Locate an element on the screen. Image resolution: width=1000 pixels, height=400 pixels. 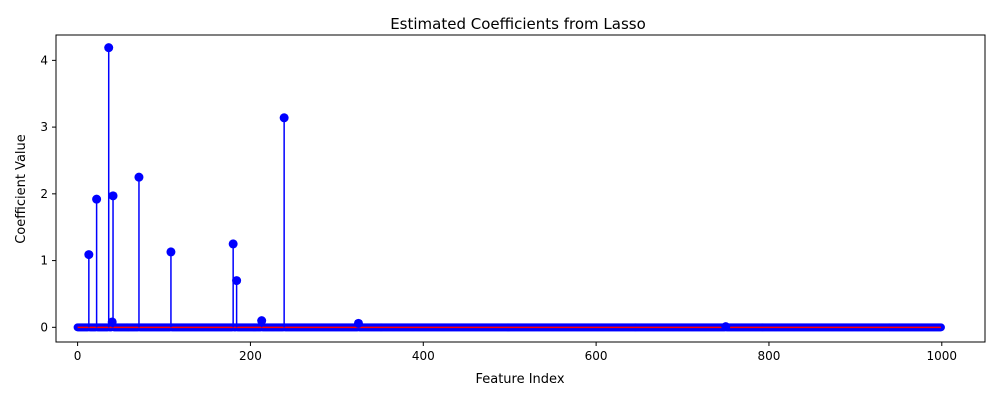
x-tick-label: 400 is located at coordinates (423, 356).